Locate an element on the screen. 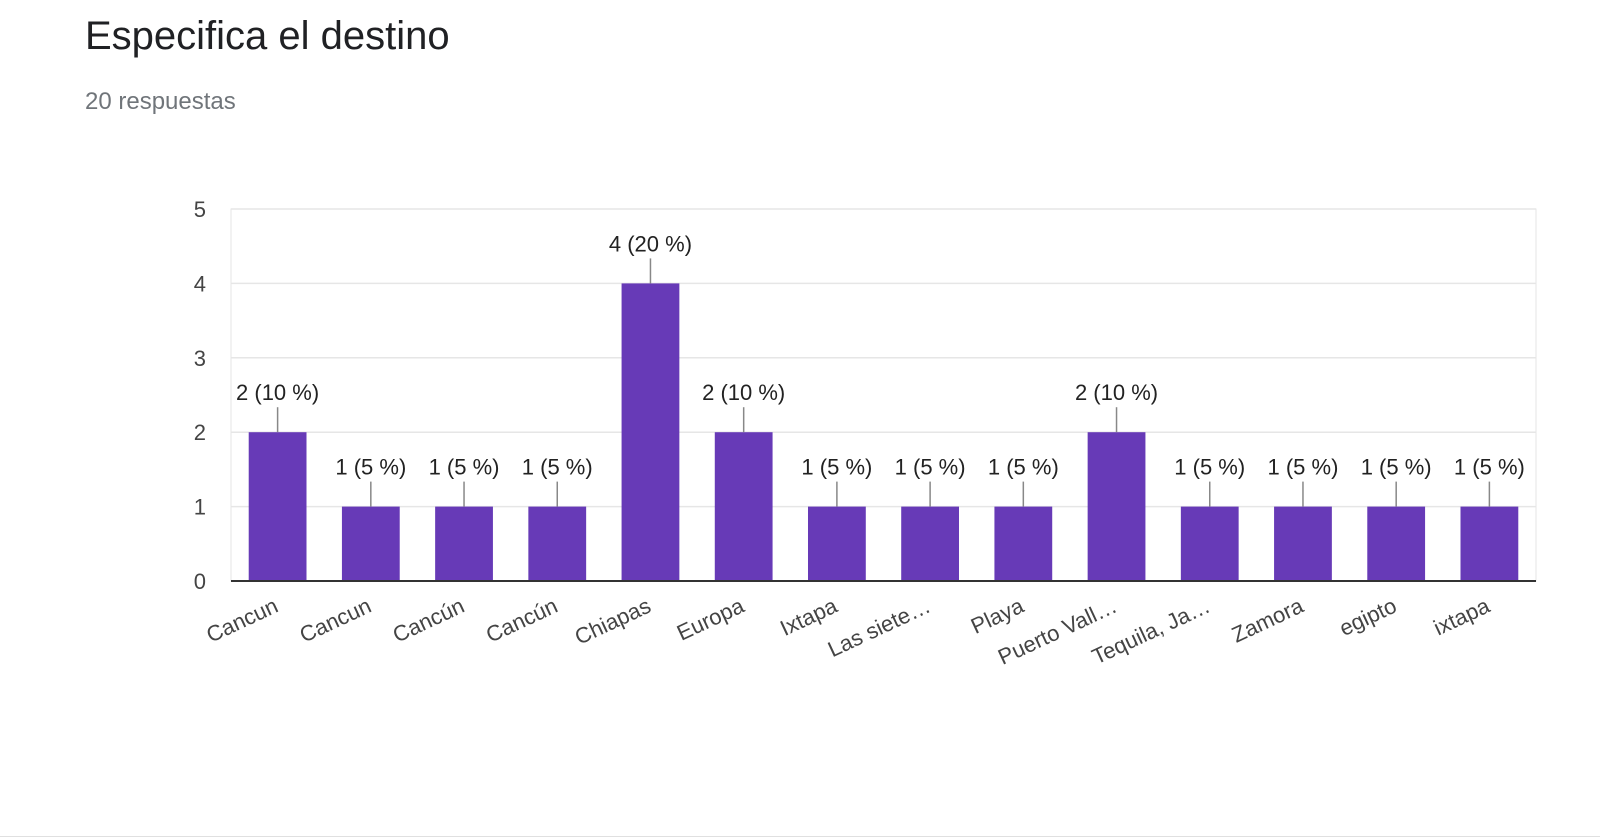 The image size is (1600, 839). x-tick-label: Chiapas is located at coordinates (613, 621).